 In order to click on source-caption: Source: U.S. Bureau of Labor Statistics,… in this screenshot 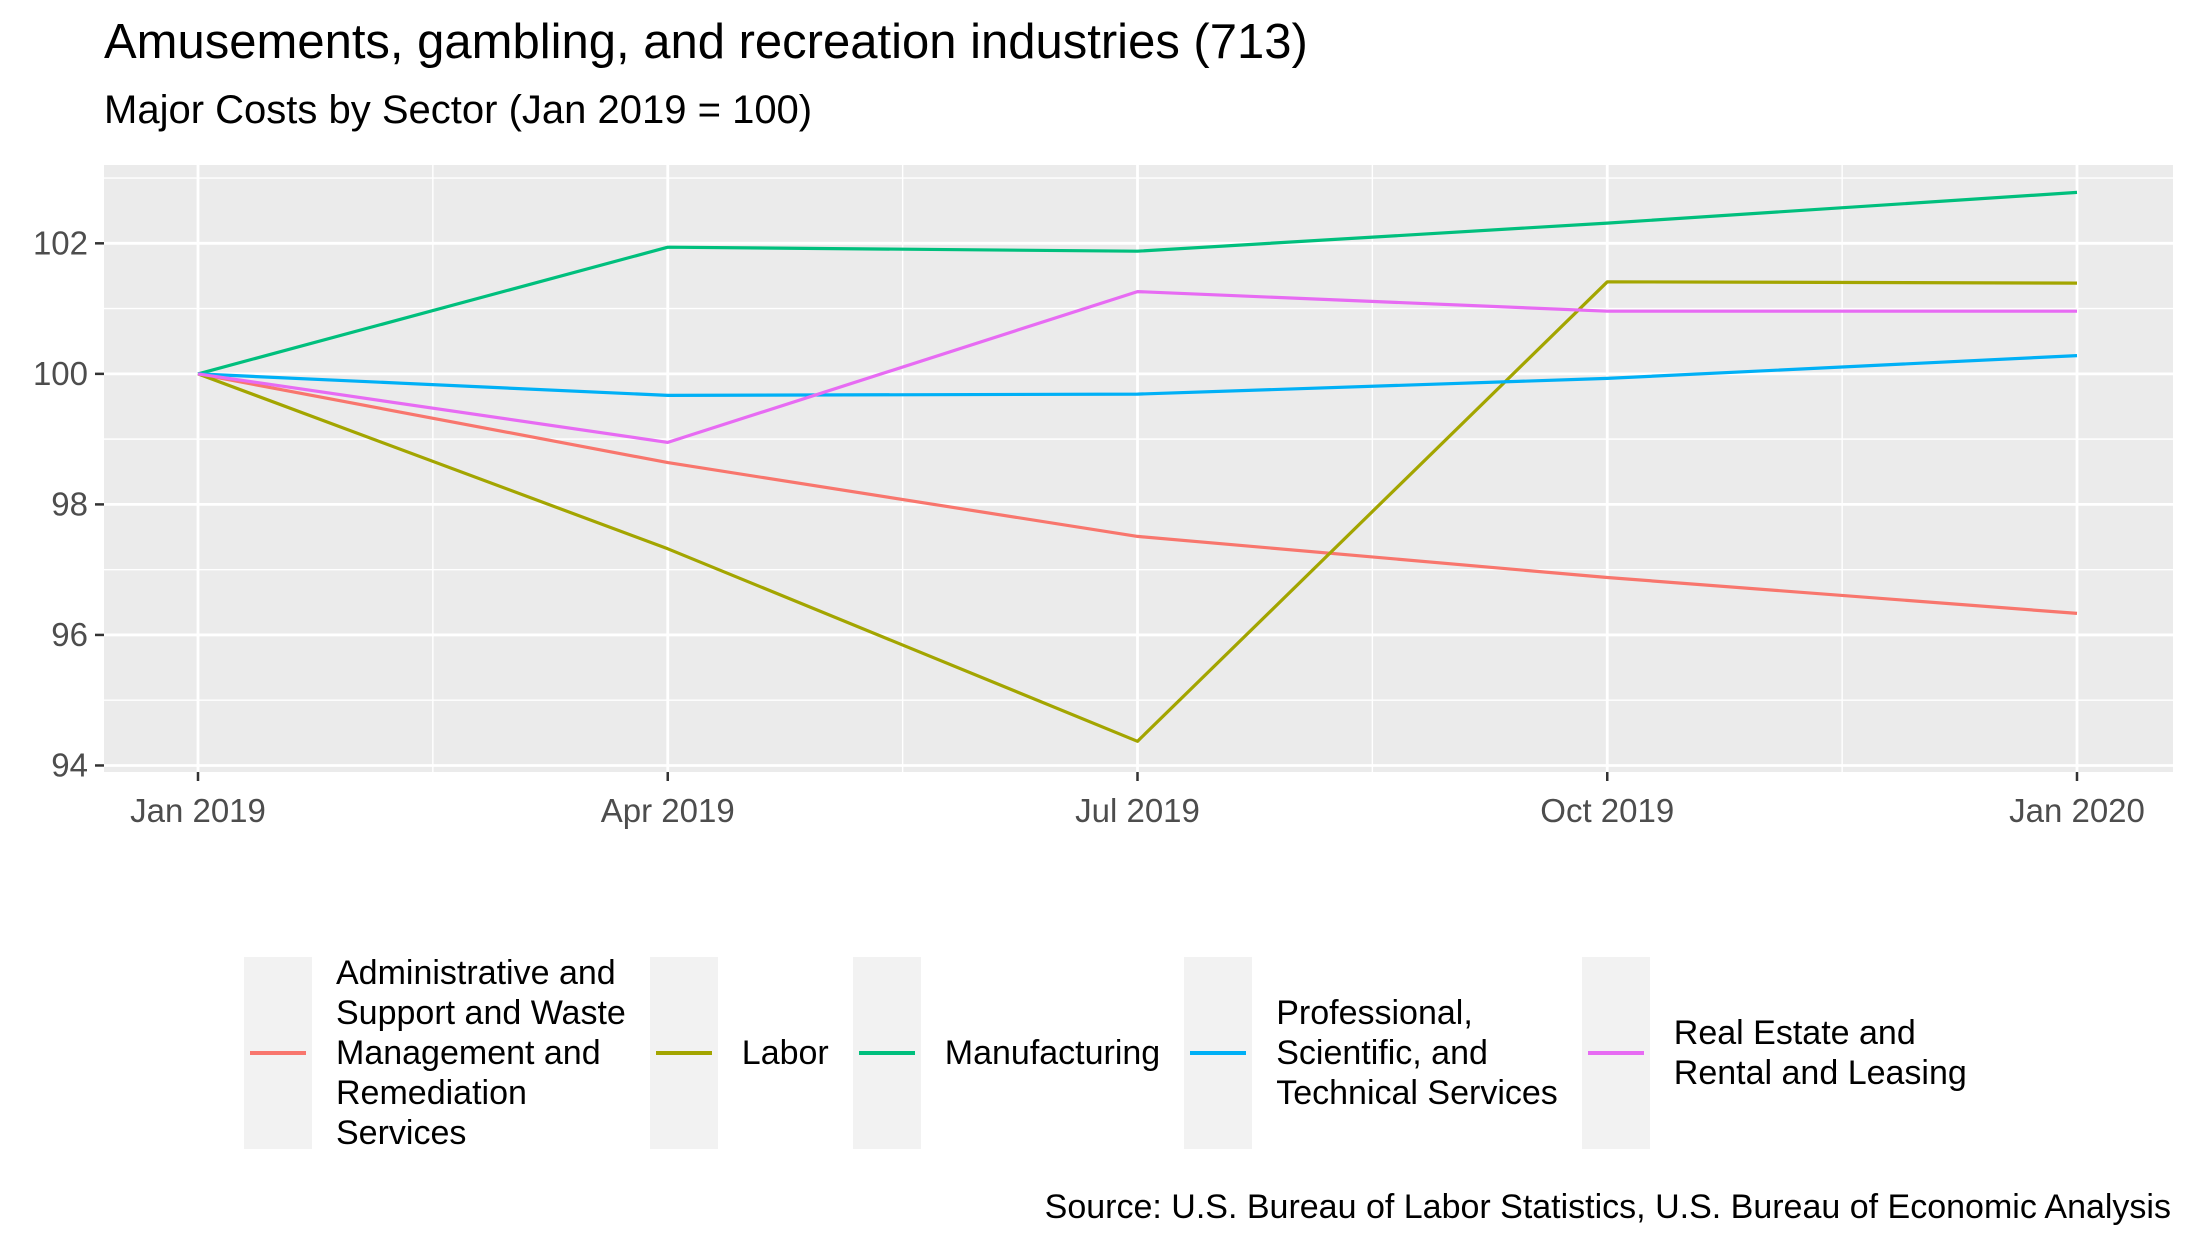, I will do `click(1607, 1207)`.